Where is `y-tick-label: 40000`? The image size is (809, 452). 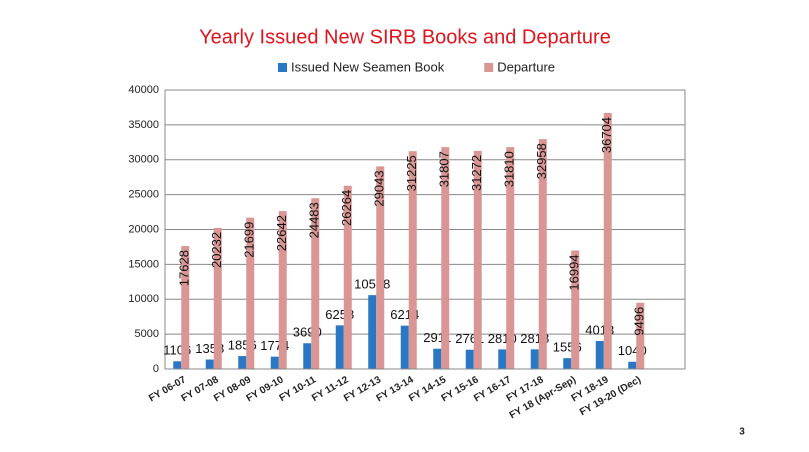 y-tick-label: 40000 is located at coordinates (143, 90).